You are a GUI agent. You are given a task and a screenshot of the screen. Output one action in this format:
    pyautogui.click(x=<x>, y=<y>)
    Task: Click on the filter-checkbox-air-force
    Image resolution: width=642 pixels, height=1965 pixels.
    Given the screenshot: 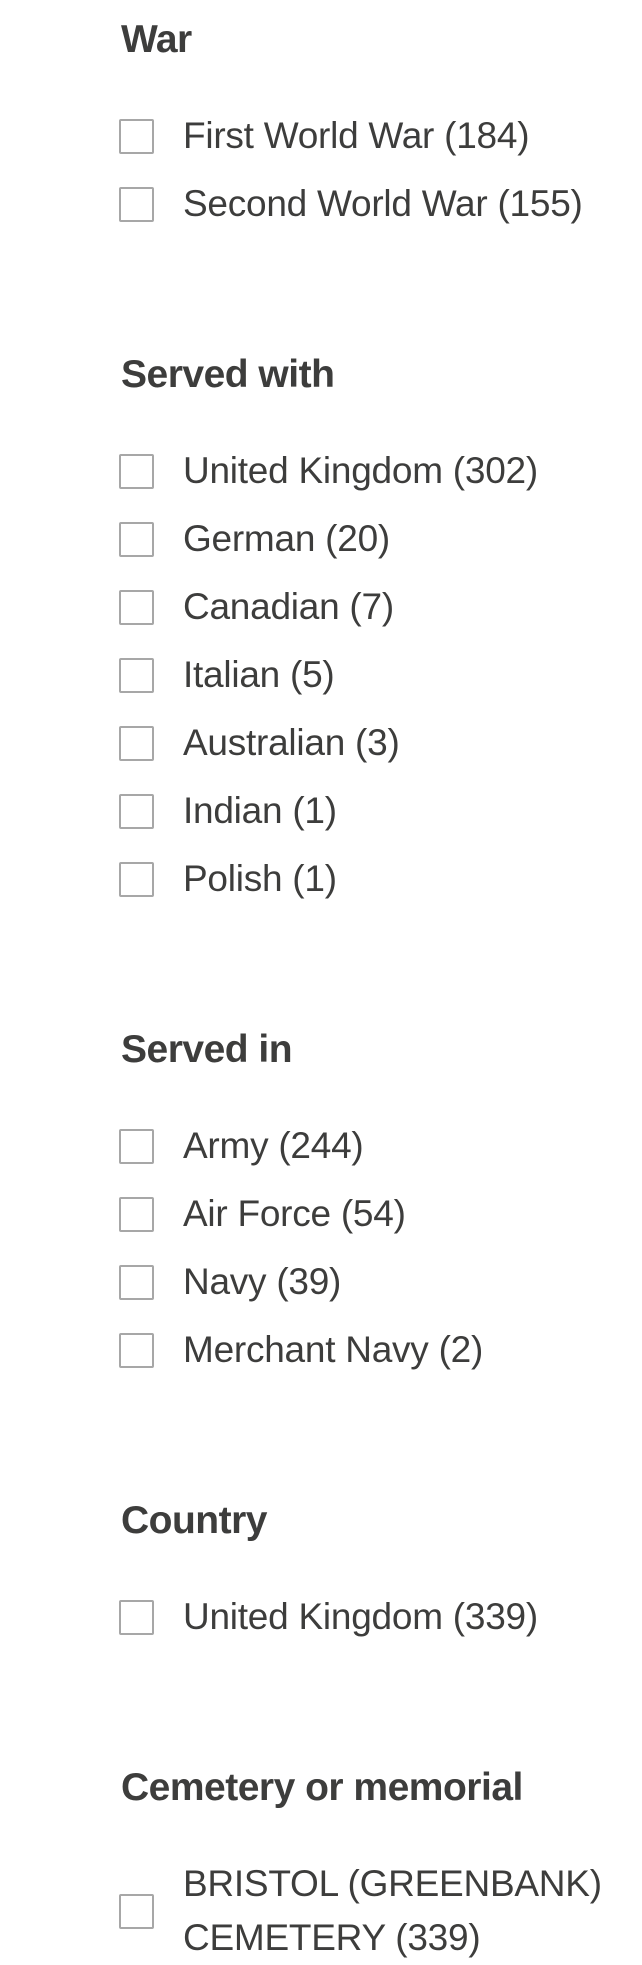 What is the action you would take?
    pyautogui.click(x=136, y=1214)
    